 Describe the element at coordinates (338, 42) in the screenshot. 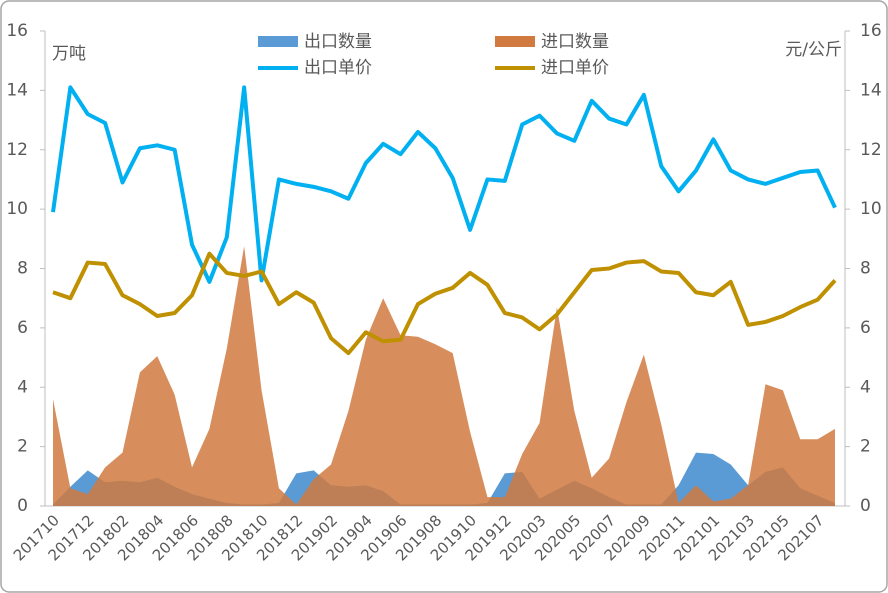

I see `legend-label: 出口数量` at that location.